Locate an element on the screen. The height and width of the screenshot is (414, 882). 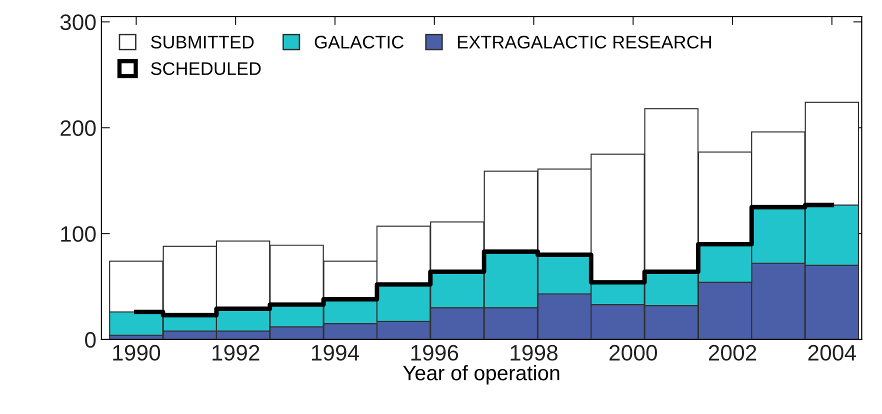
x-tick-label: 1996 is located at coordinates (434, 352).